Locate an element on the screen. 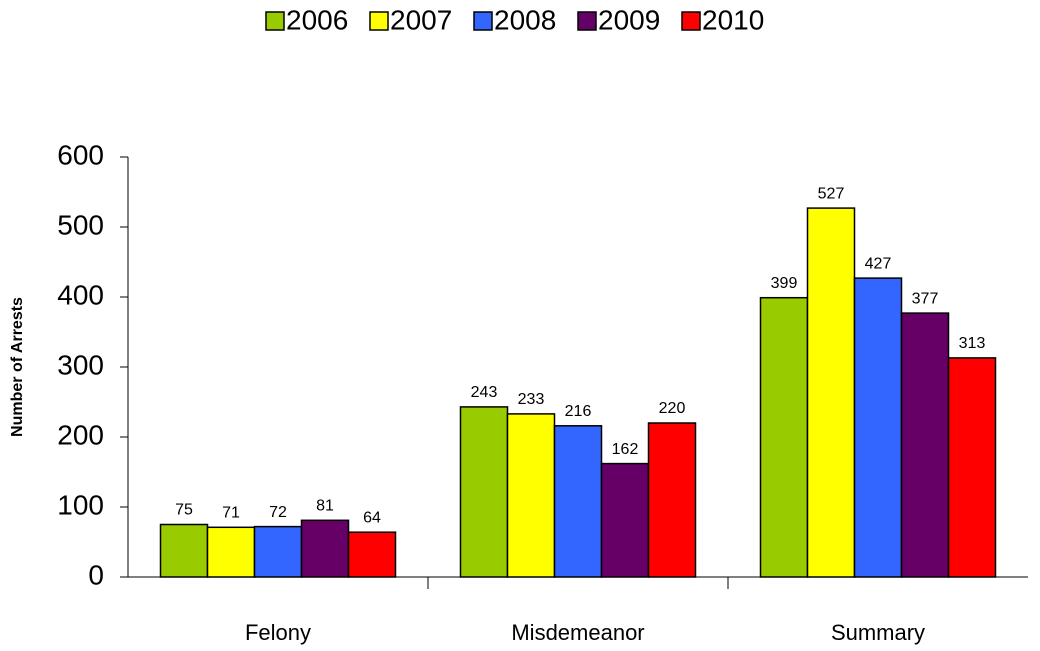 The width and height of the screenshot is (1040, 651). y-tick-label: 500 is located at coordinates (80, 224).